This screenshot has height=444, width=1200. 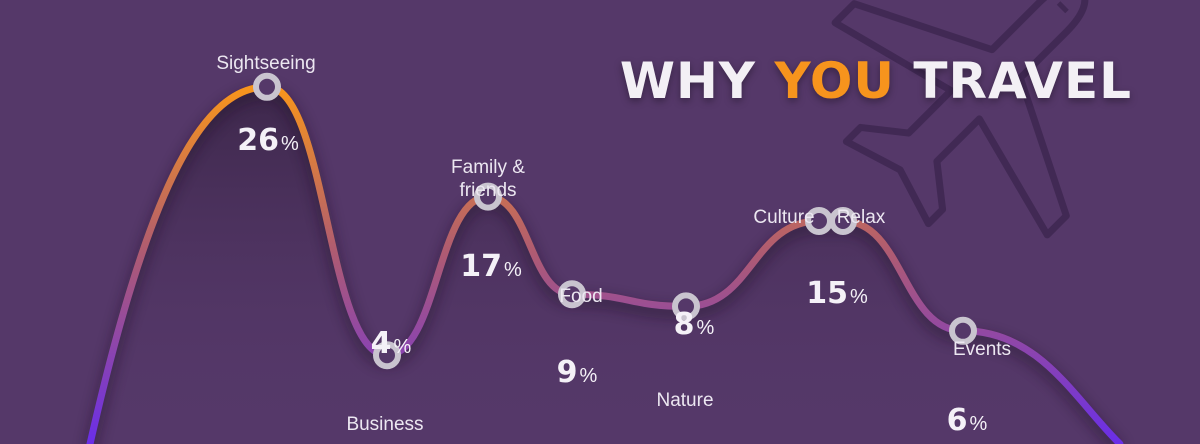 What do you see at coordinates (783, 217) in the screenshot?
I see `category-label-6: Culture` at bounding box center [783, 217].